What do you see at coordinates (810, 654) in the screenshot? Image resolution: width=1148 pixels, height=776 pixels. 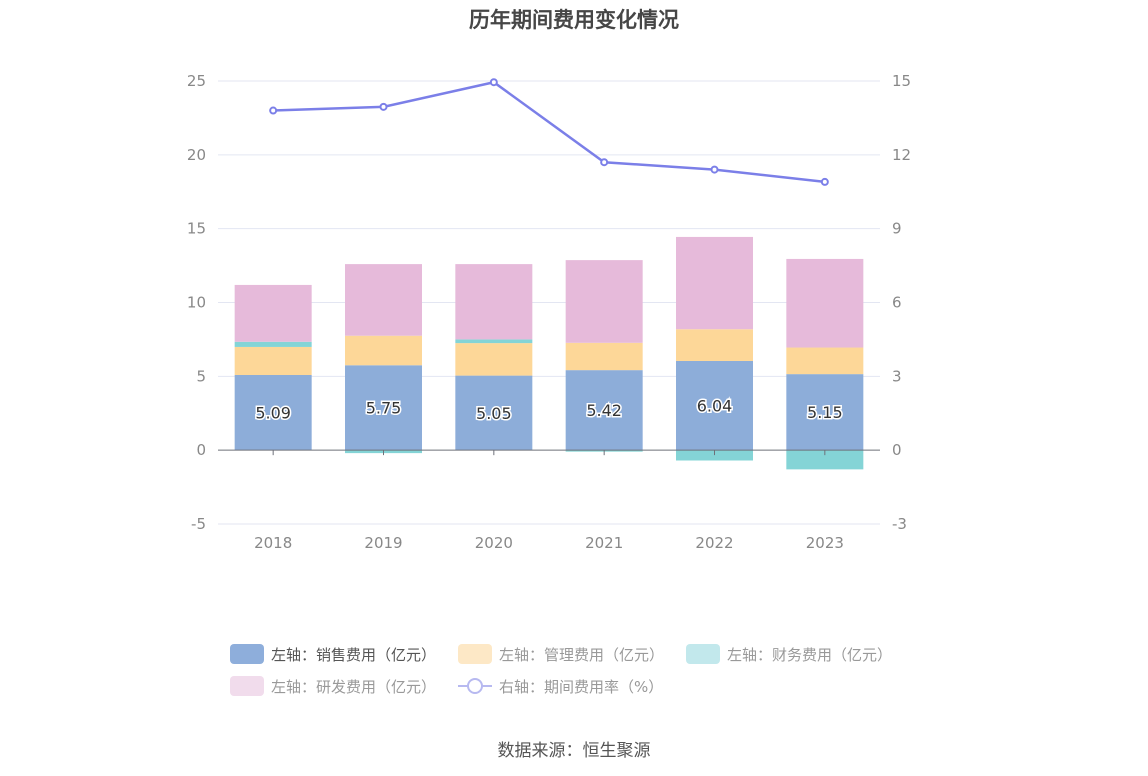 I see `legend-label-finance: 左轴：财务费用（亿元）` at bounding box center [810, 654].